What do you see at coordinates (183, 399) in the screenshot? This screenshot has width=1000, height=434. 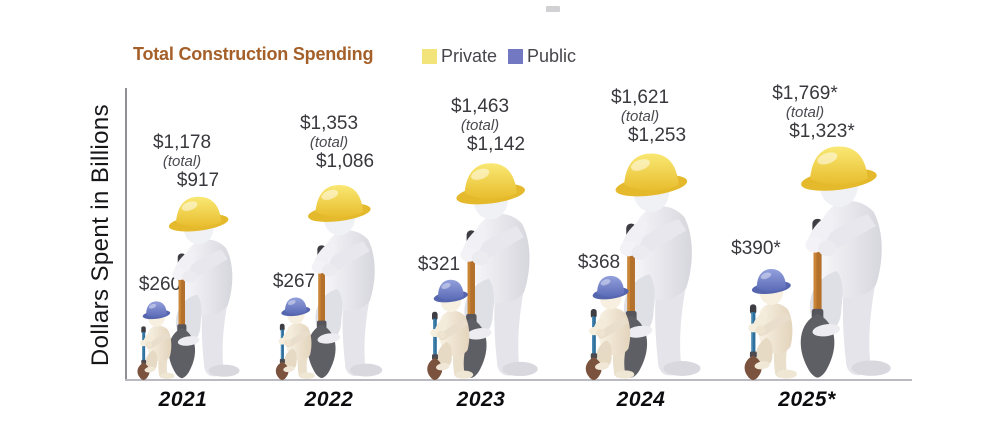 I see `x-axis-year-label: 2021` at bounding box center [183, 399].